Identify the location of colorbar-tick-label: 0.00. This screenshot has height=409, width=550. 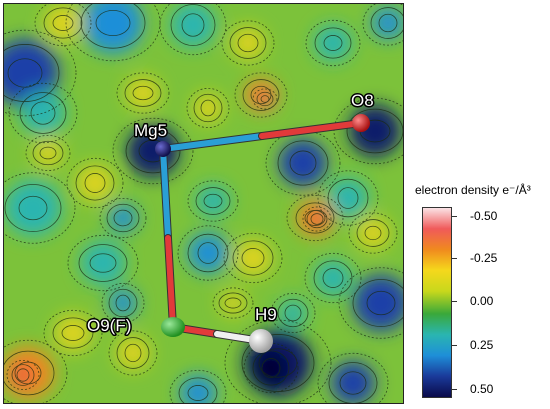
(482, 301).